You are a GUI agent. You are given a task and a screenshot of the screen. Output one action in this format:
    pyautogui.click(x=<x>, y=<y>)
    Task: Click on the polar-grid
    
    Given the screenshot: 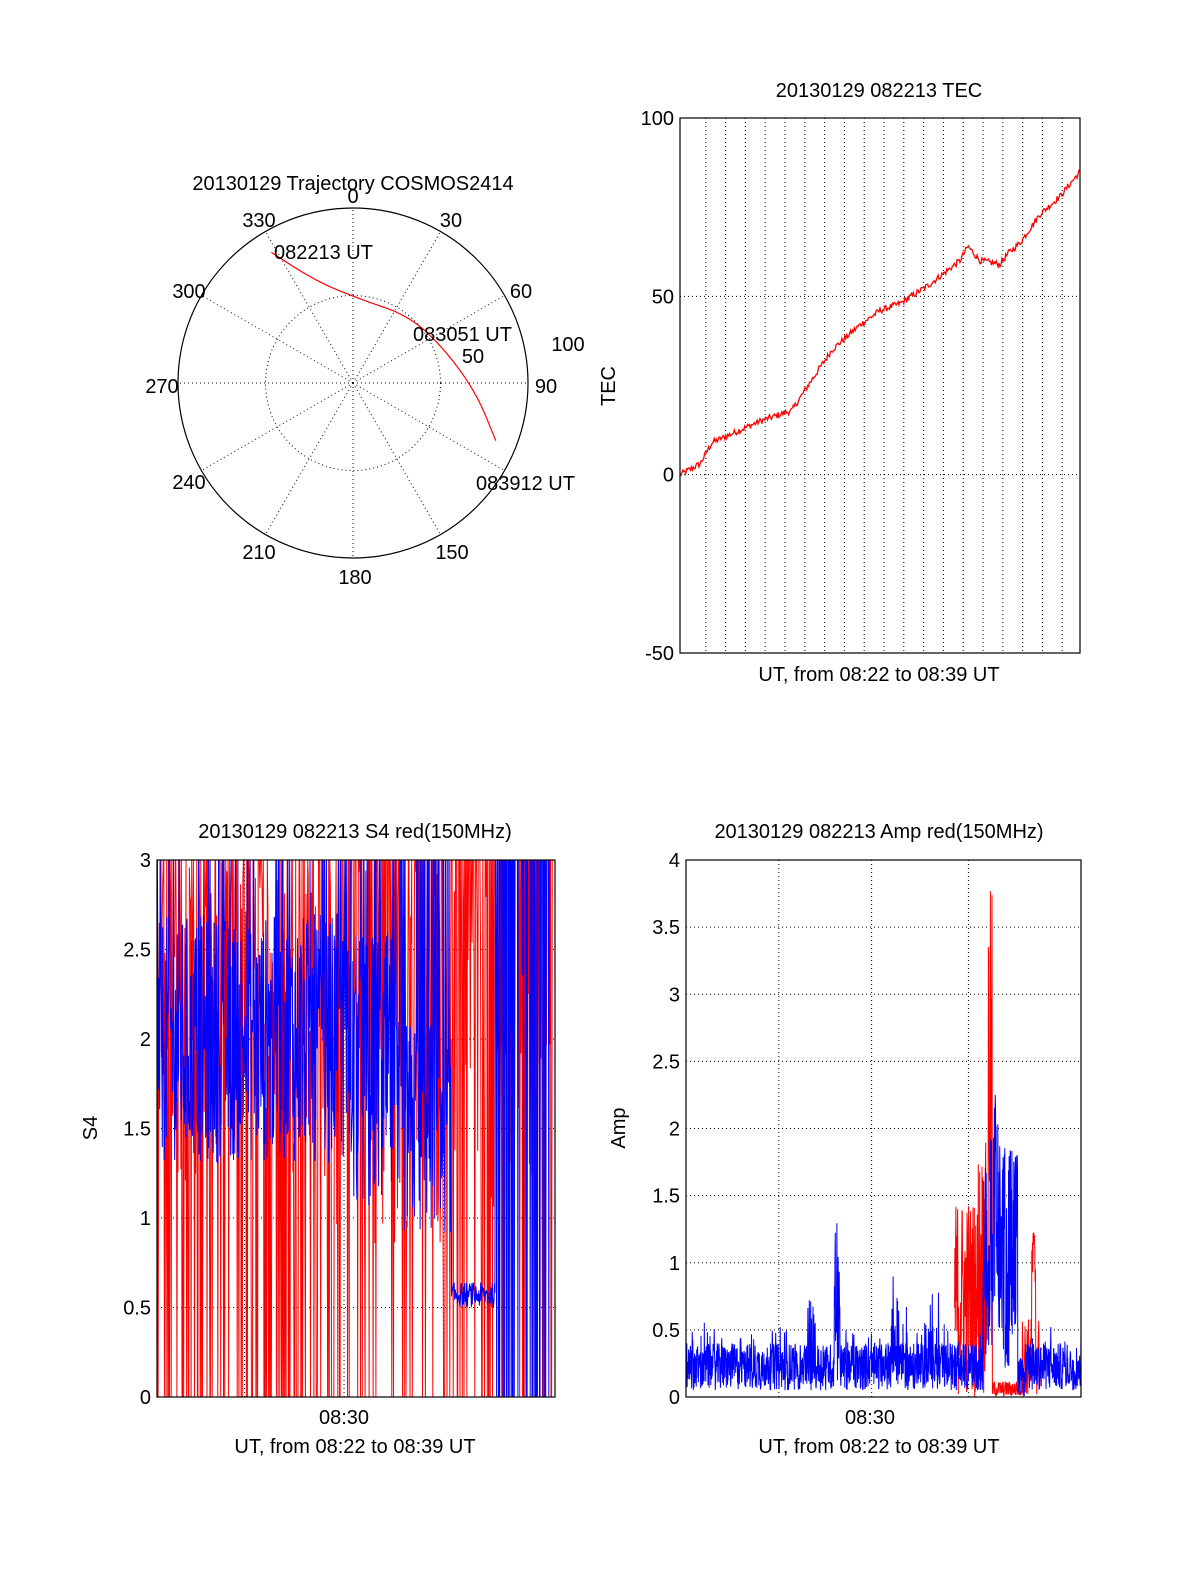 What is the action you would take?
    pyautogui.click(x=353, y=383)
    